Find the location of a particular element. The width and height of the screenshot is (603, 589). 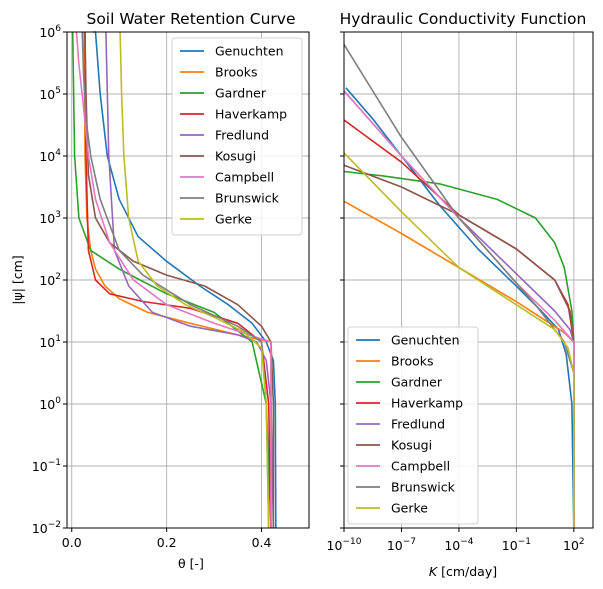

left-y-tick-label: 10⁴ is located at coordinates (50, 156).